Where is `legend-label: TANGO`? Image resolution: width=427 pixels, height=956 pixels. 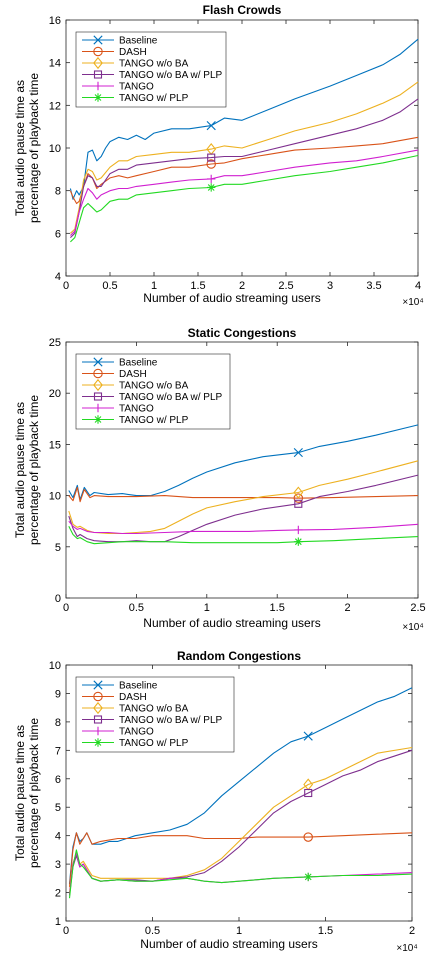
legend-label: TANGO is located at coordinates (136, 87).